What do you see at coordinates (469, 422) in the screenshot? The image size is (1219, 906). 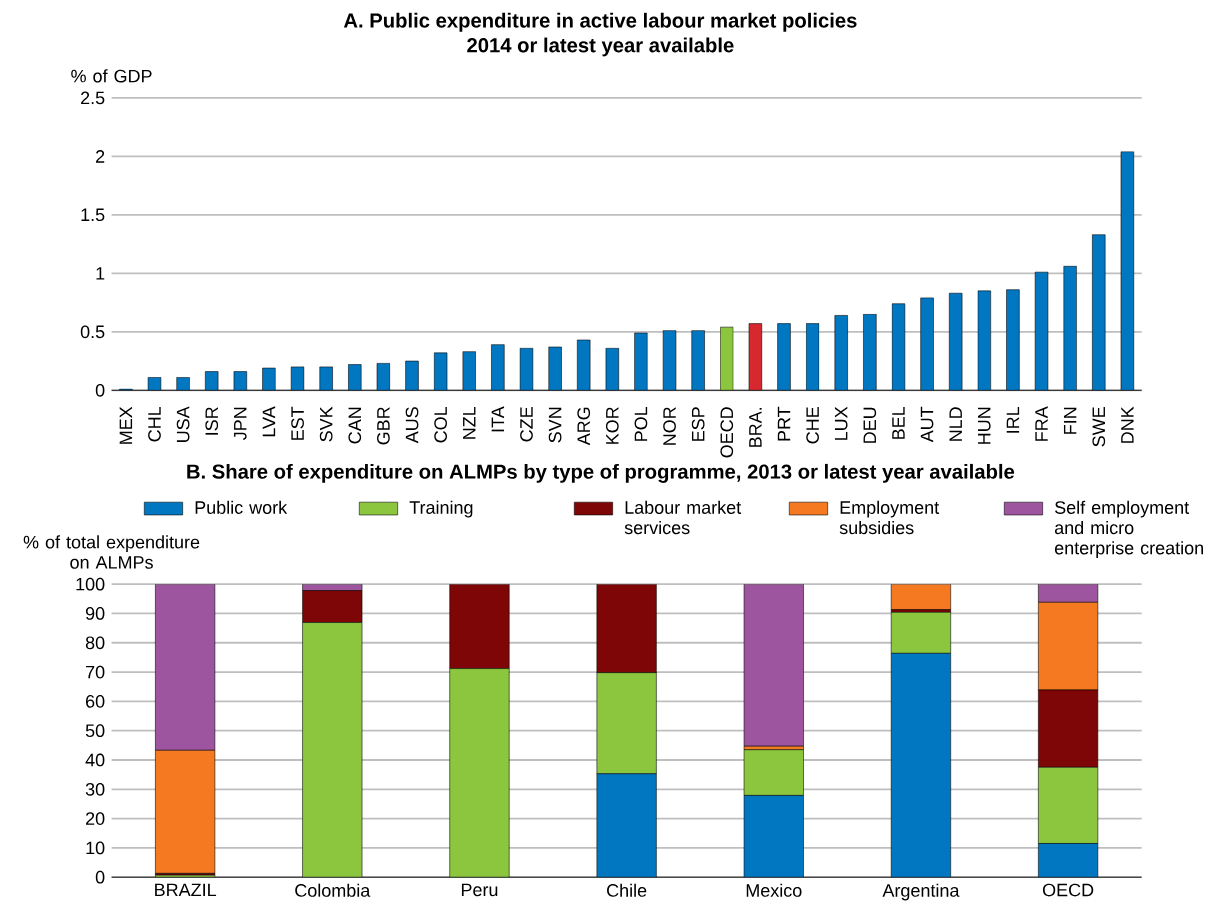 I see `x-tick-label: NZL` at bounding box center [469, 422].